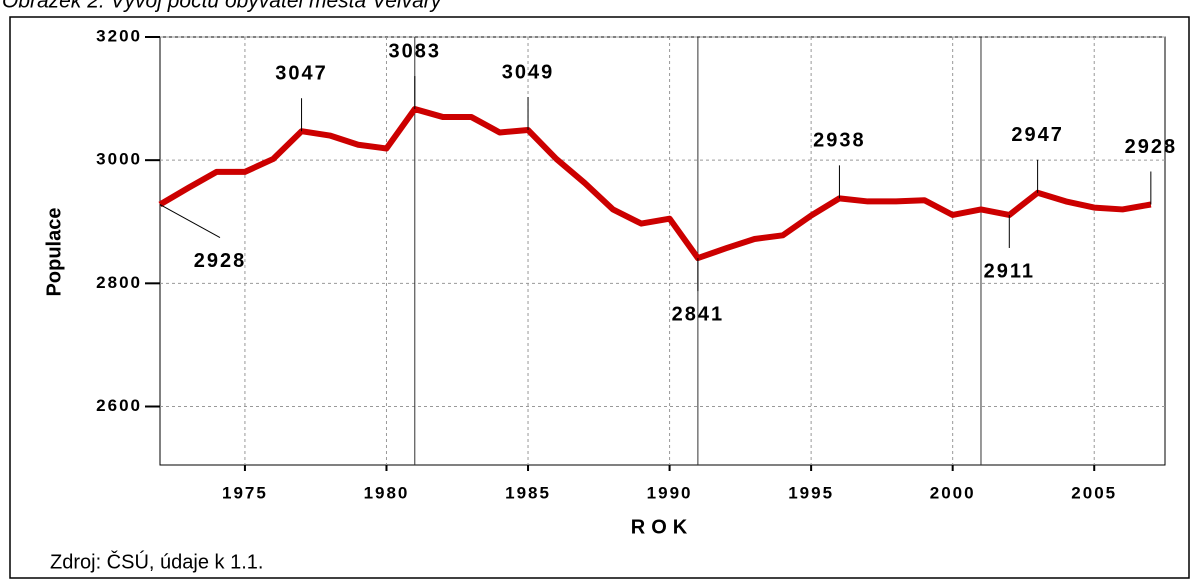 The image size is (1194, 581). Describe the element at coordinates (301, 74) in the screenshot. I see `data-label: 3047` at that location.